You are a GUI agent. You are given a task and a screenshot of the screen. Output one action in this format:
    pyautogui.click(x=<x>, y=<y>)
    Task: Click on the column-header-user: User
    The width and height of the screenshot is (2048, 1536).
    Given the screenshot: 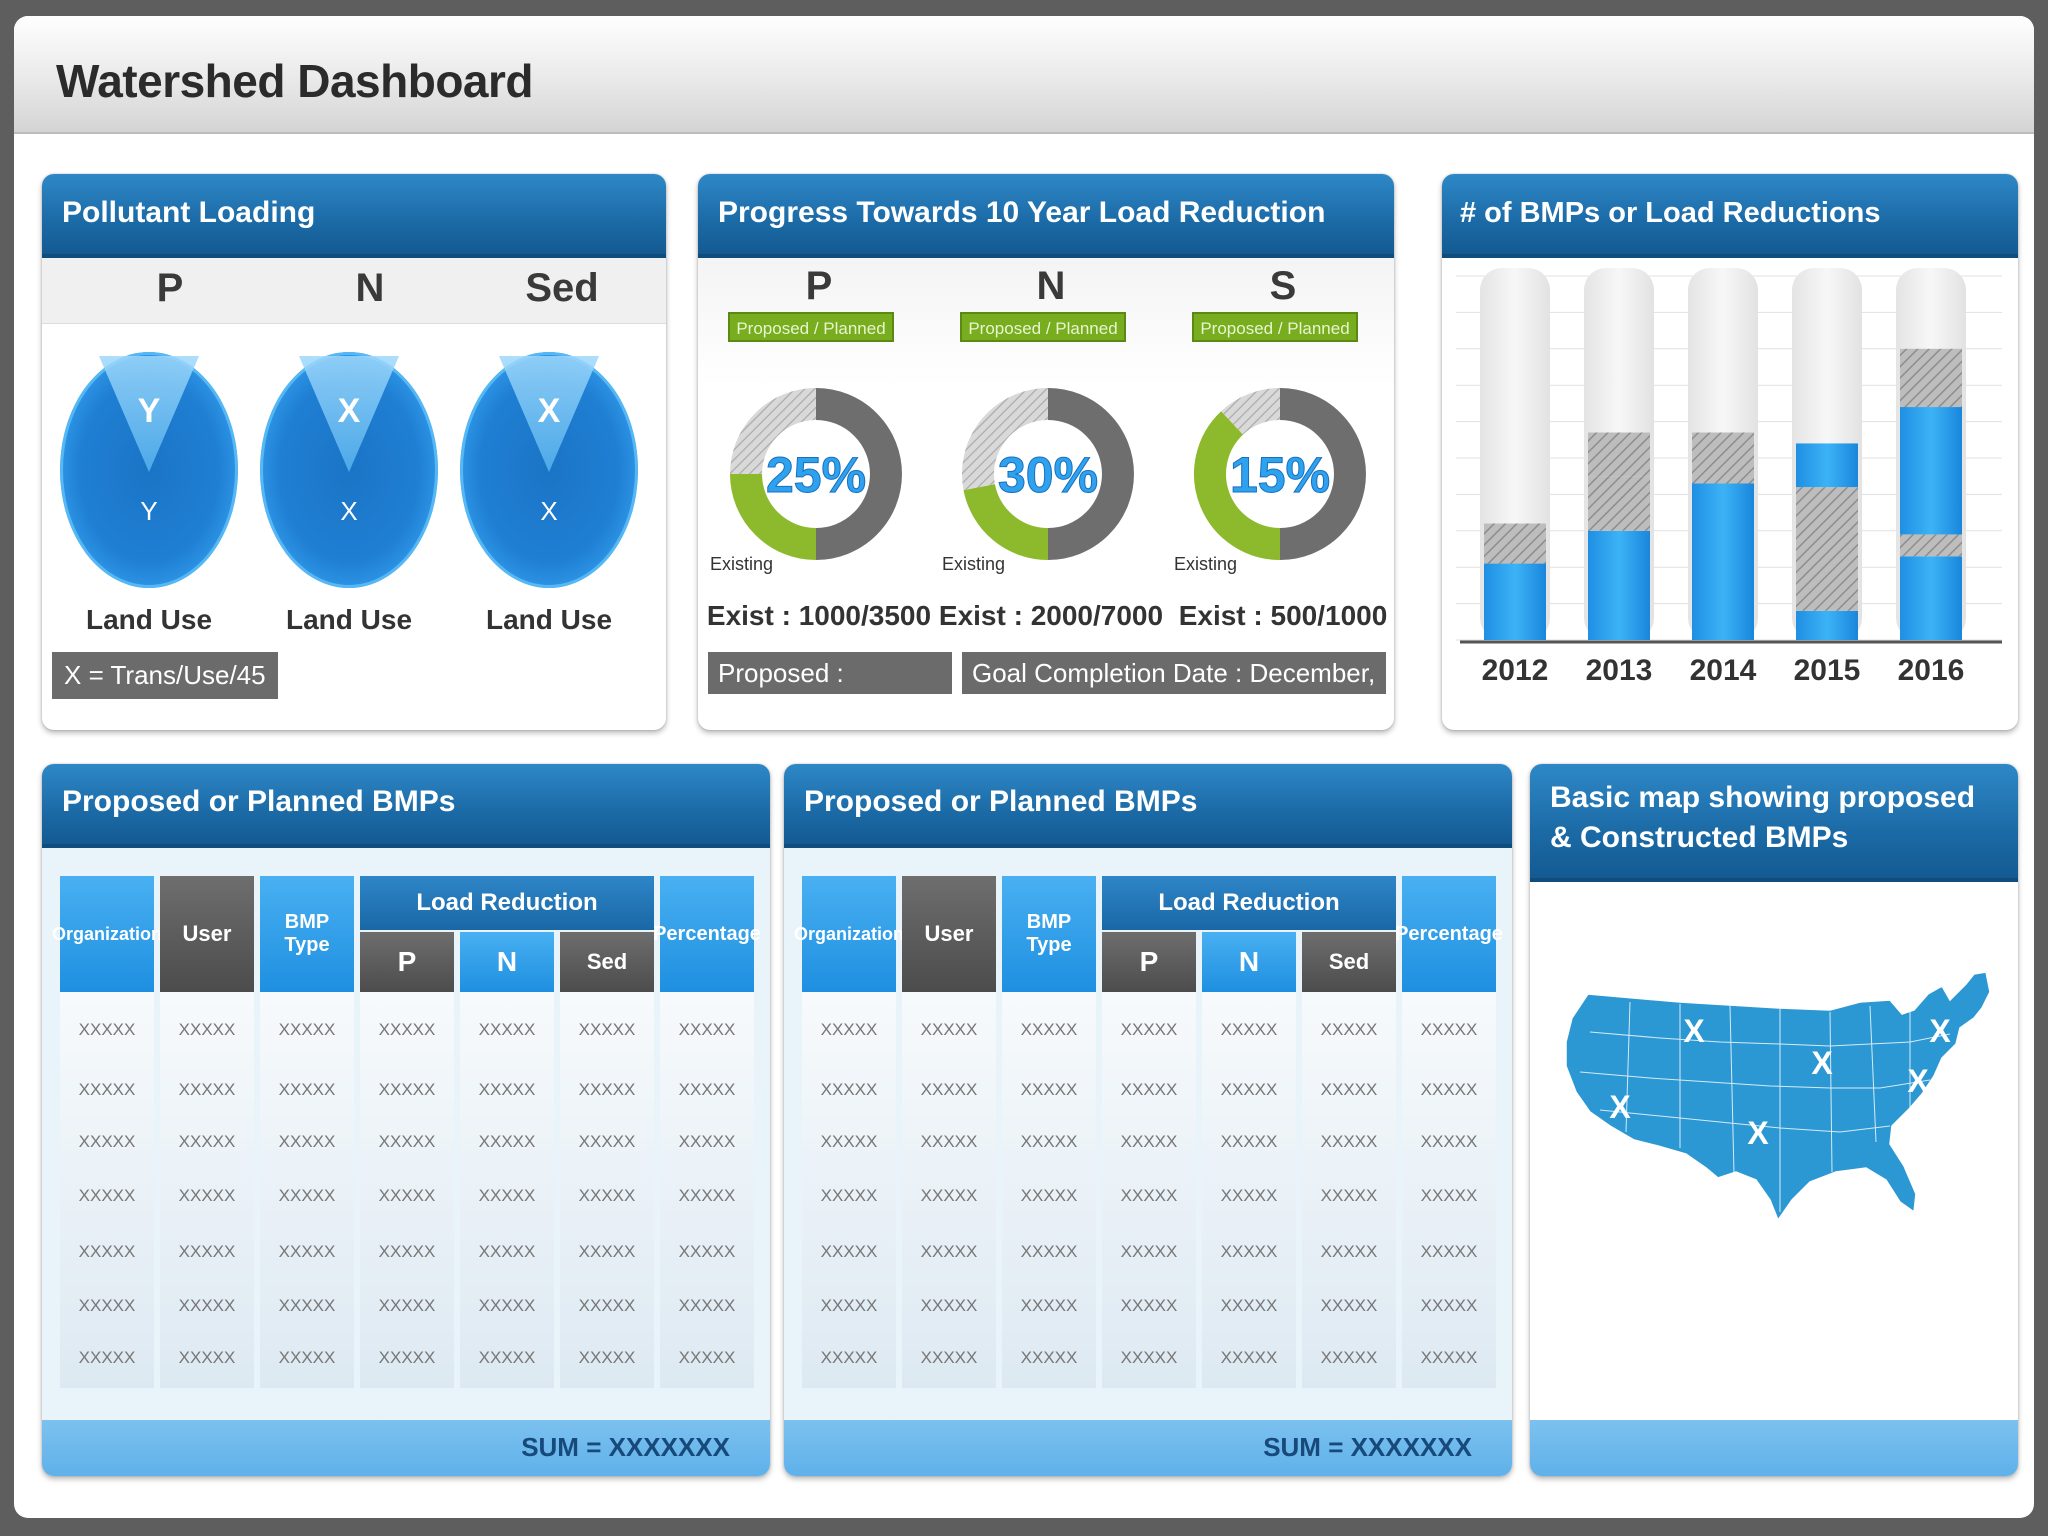 What is the action you would take?
    pyautogui.click(x=207, y=934)
    